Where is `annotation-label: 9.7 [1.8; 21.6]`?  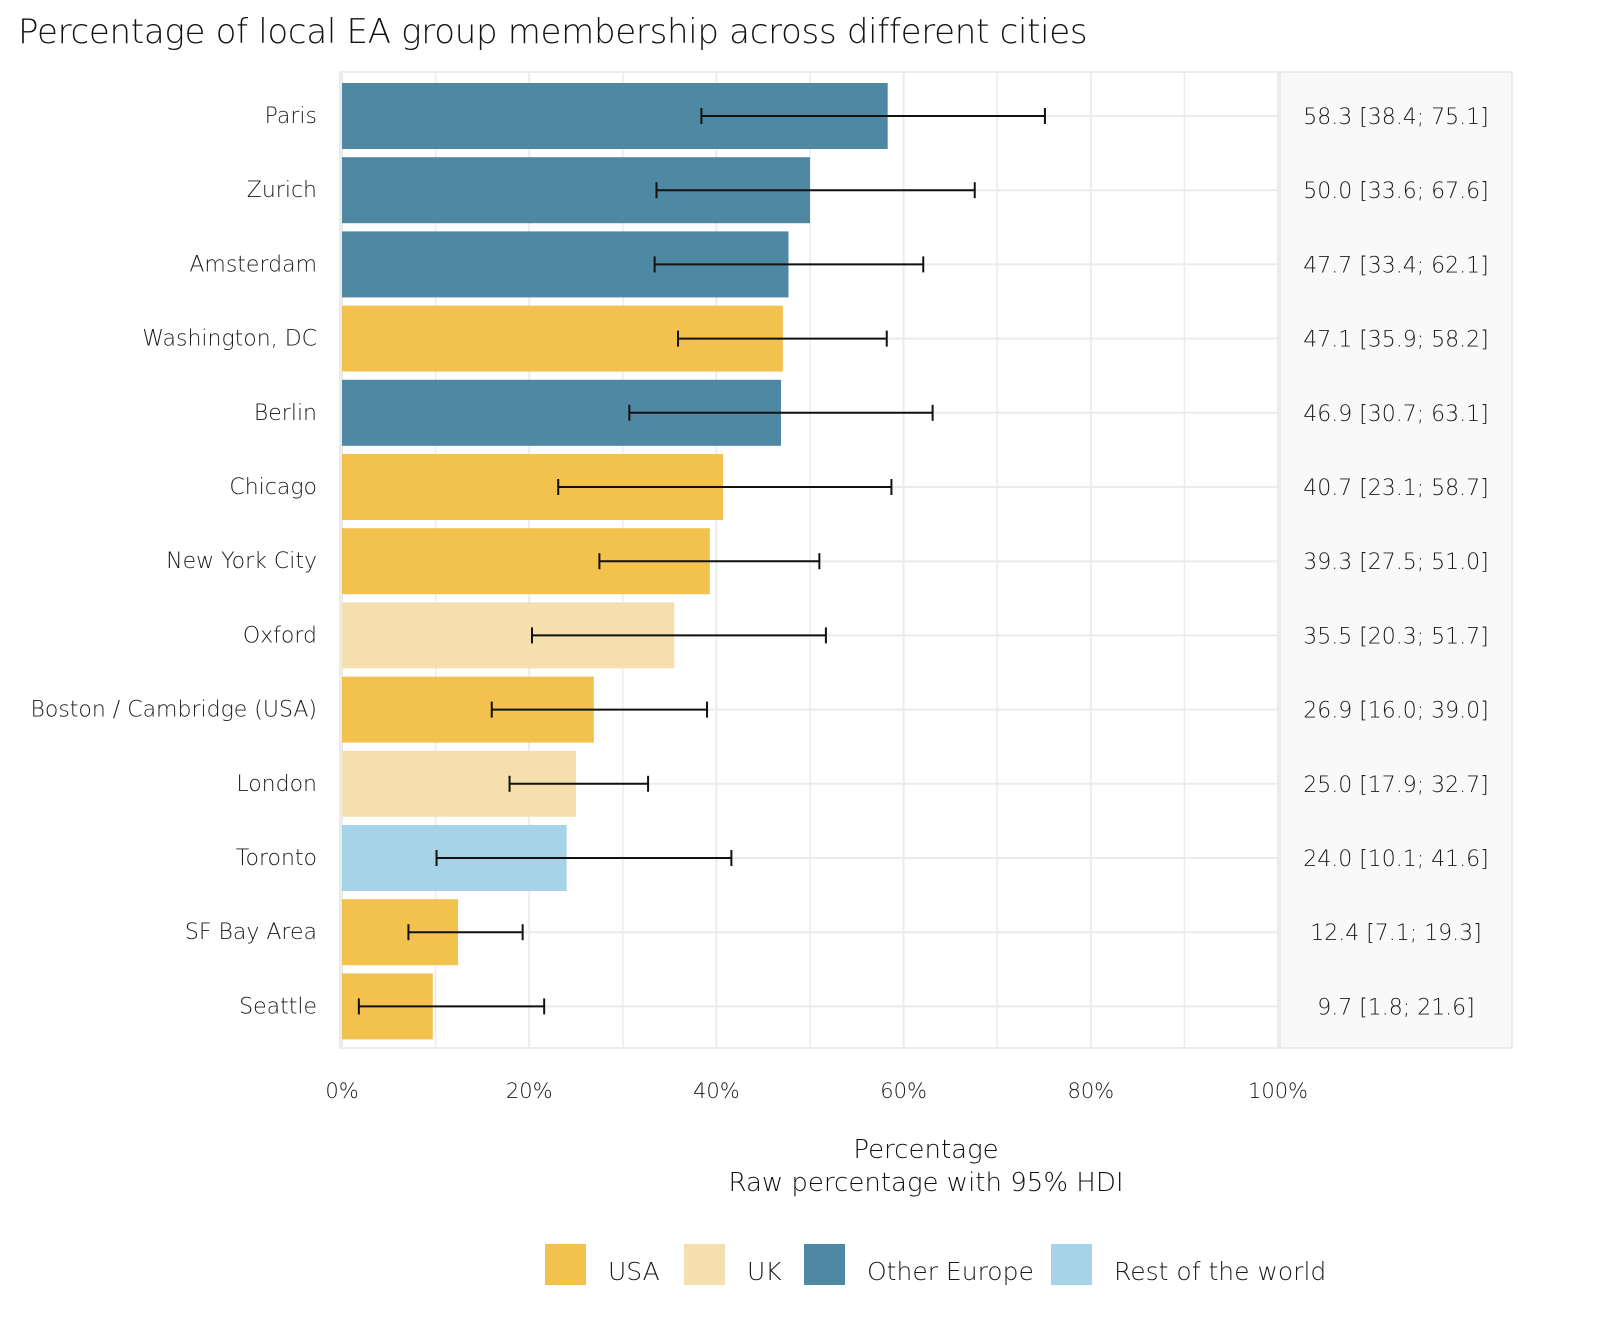 annotation-label: 9.7 [1.8; 21.6] is located at coordinates (1396, 1007).